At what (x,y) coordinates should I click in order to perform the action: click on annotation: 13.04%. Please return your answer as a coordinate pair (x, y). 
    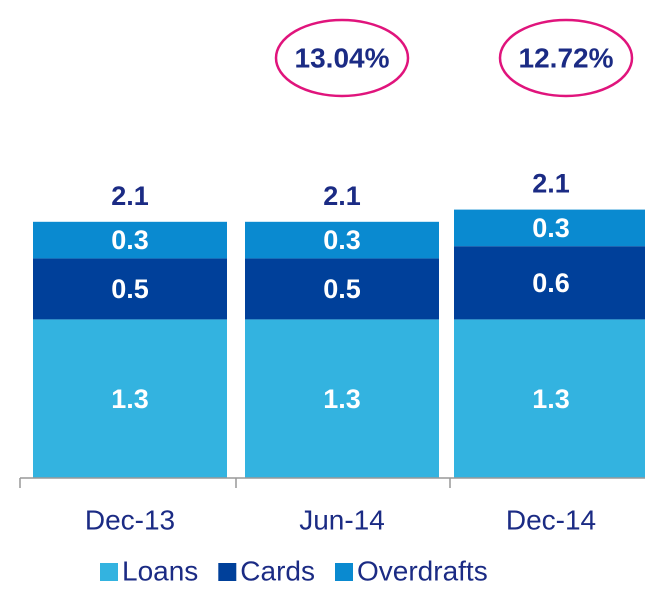
    Looking at the image, I should click on (342, 57).